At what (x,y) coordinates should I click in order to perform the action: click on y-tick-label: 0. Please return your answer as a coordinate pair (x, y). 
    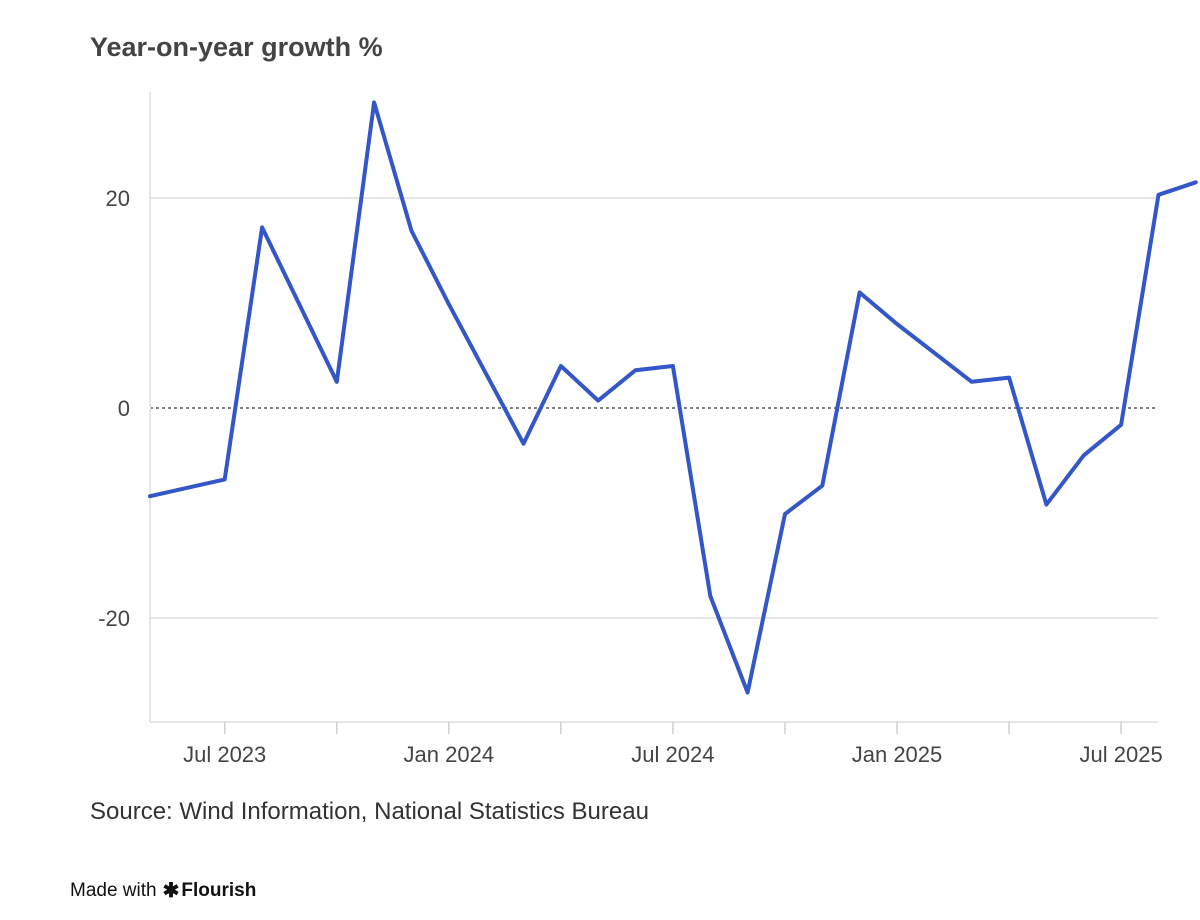
    Looking at the image, I should click on (124, 408).